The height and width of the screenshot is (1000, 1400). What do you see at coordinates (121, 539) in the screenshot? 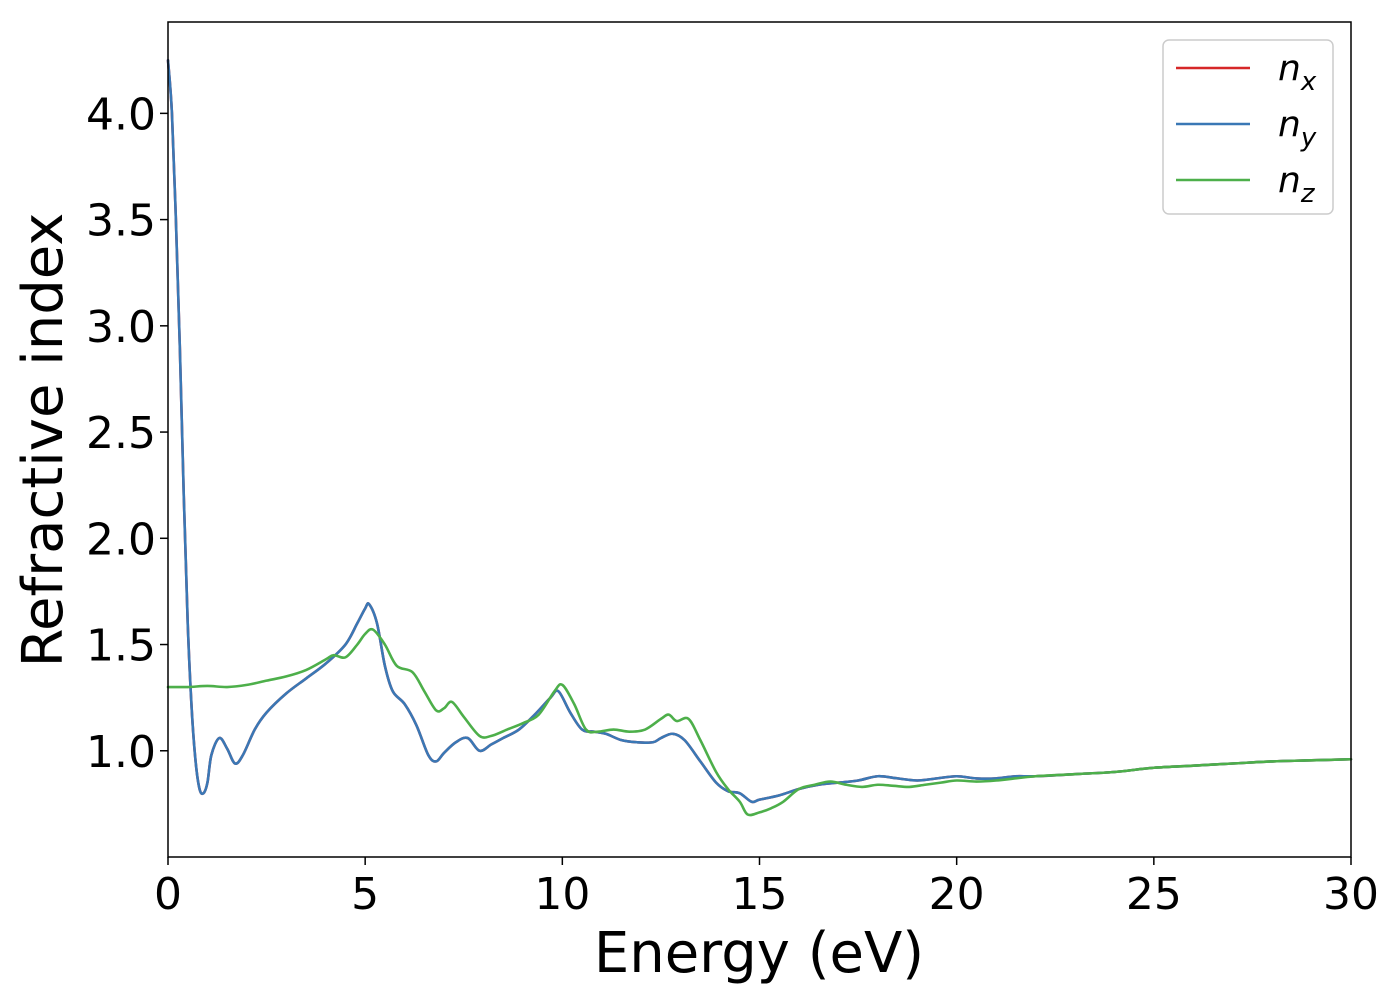
I see `y-tick-label-2.0: 2.0` at bounding box center [121, 539].